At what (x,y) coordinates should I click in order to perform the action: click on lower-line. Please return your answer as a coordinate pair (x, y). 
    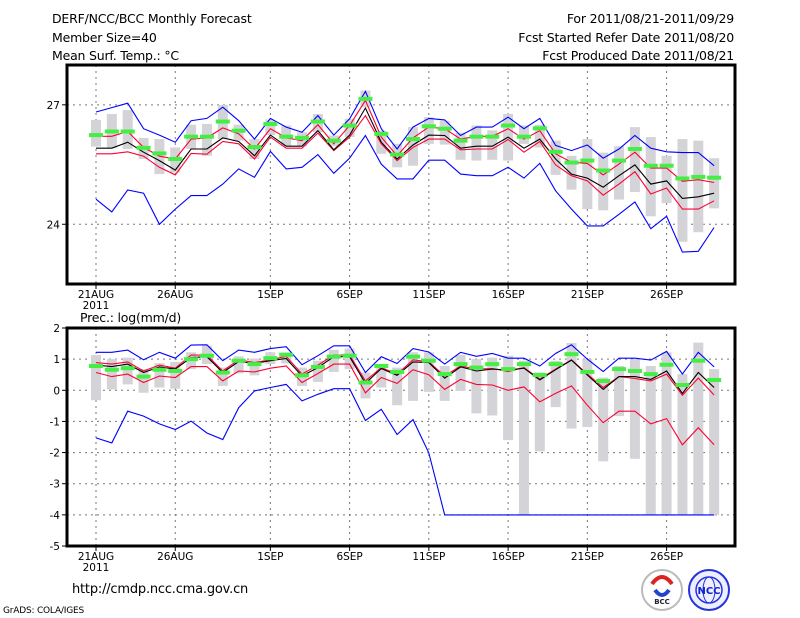
    Looking at the image, I should click on (405, 162).